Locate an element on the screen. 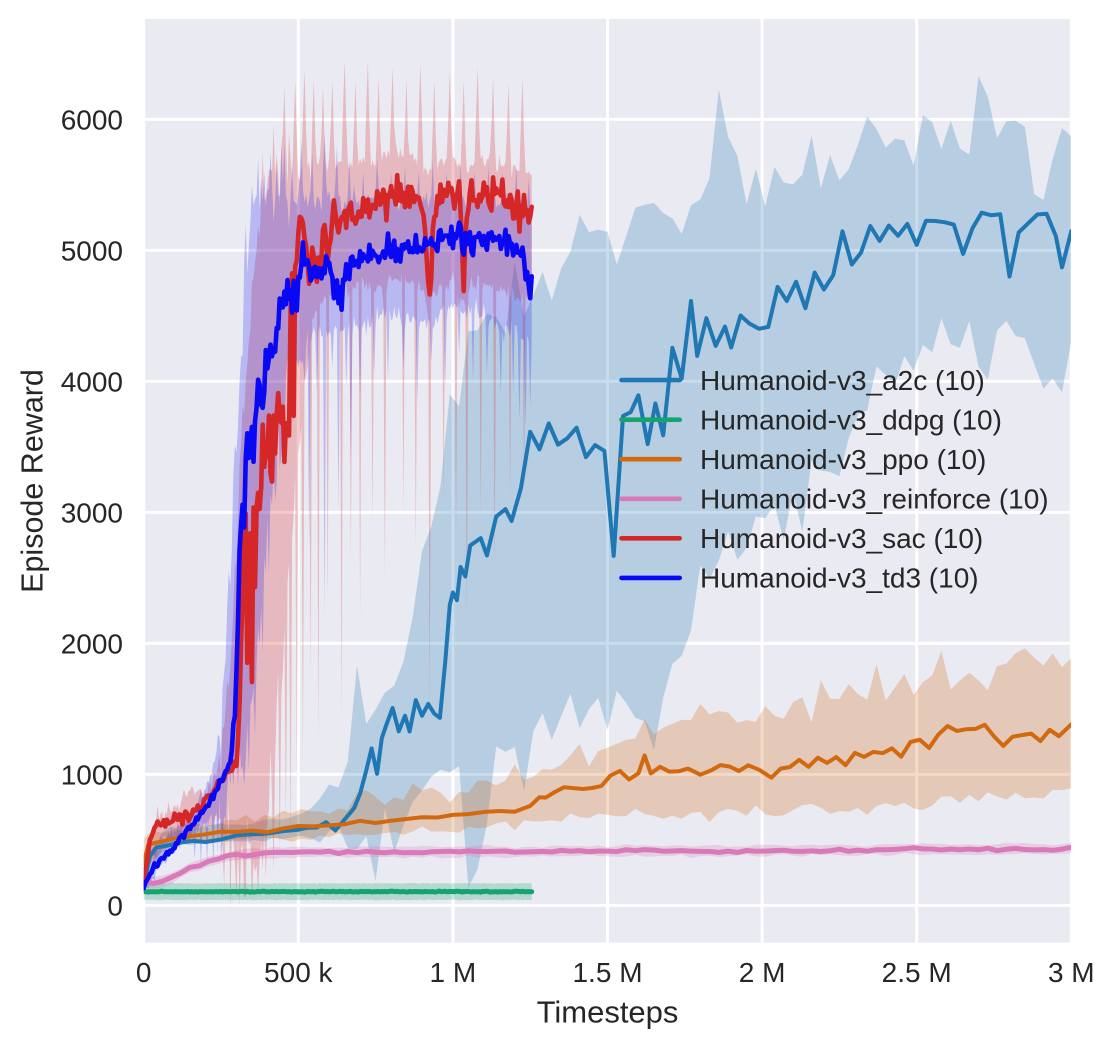 The height and width of the screenshot is (1054, 1114). svg-text: Humanoid-v3_reinforce (10) is located at coordinates (874, 499).